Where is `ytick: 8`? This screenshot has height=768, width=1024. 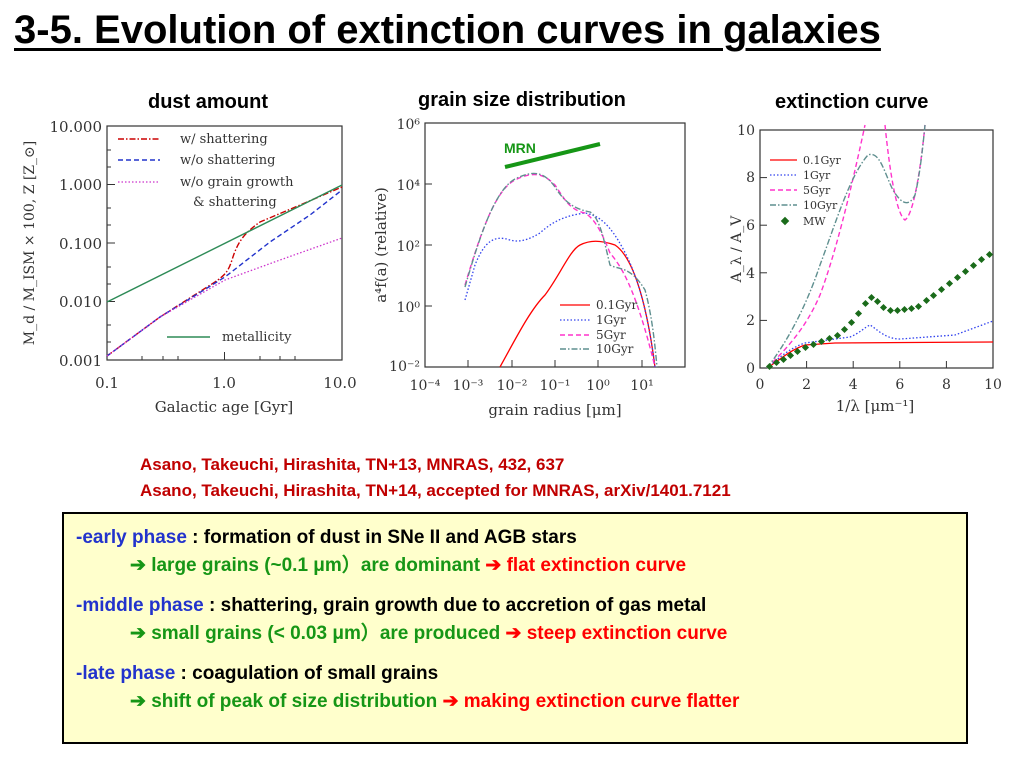
ytick: 8 is located at coordinates (750, 178).